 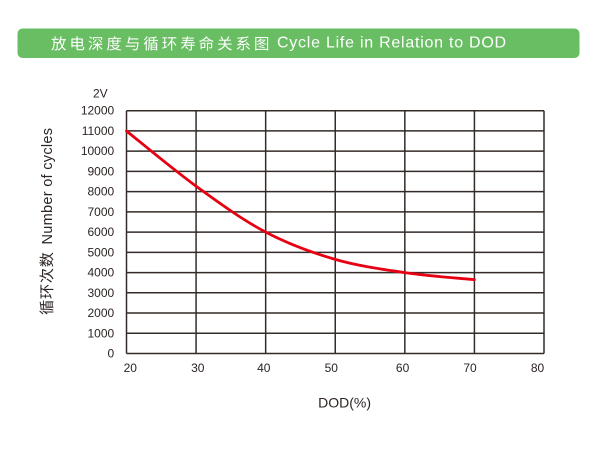 What do you see at coordinates (403, 368) in the screenshot?
I see `svg-text: 60` at bounding box center [403, 368].